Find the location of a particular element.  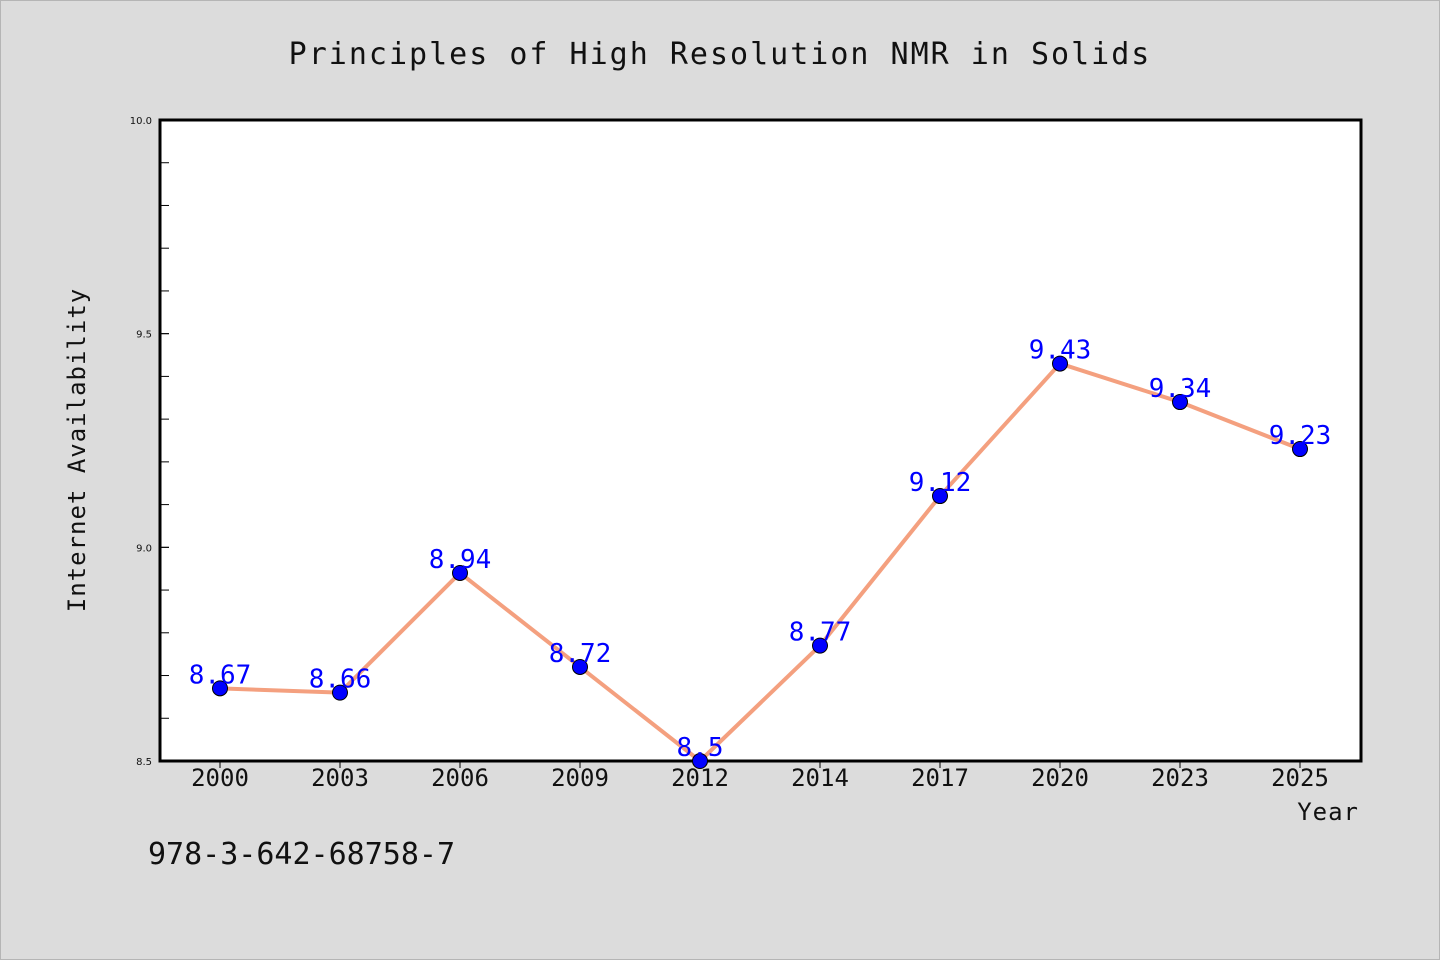

data-label: 8.66 is located at coordinates (340, 680).